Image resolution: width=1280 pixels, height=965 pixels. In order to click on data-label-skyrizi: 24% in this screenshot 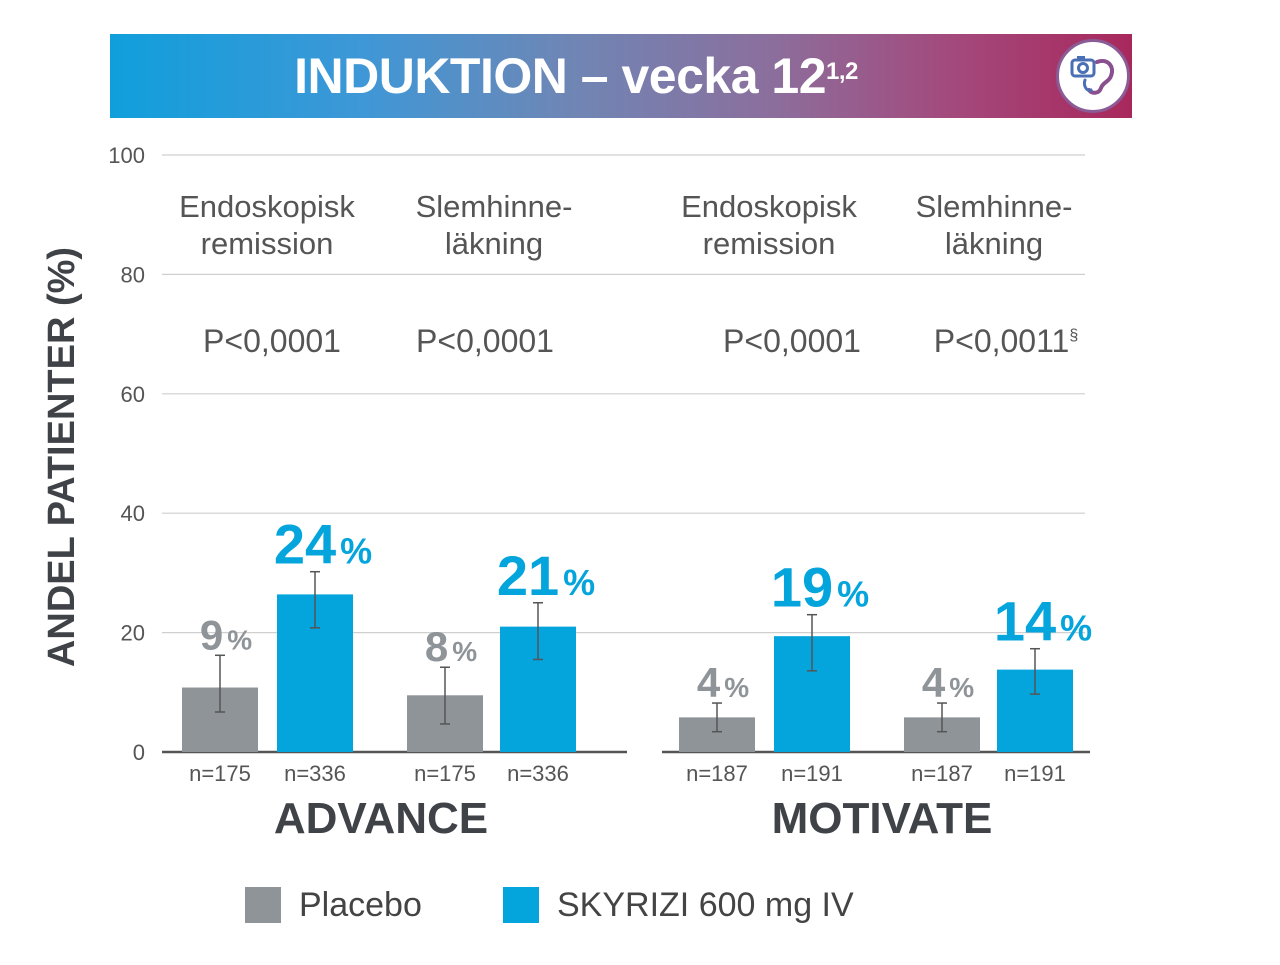, I will do `click(323, 544)`.